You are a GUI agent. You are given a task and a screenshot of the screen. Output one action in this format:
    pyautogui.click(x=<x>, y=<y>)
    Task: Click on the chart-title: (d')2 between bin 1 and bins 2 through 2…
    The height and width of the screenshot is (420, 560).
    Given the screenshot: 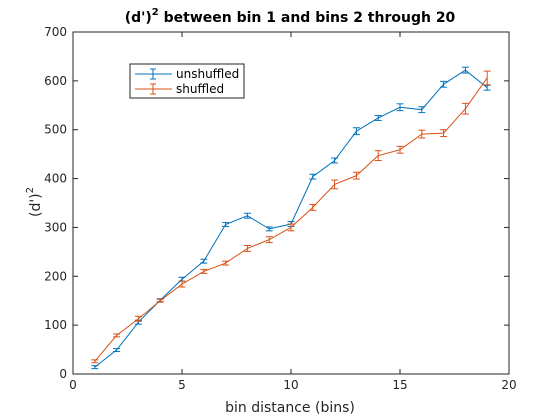 What is the action you would take?
    pyautogui.click(x=290, y=16)
    